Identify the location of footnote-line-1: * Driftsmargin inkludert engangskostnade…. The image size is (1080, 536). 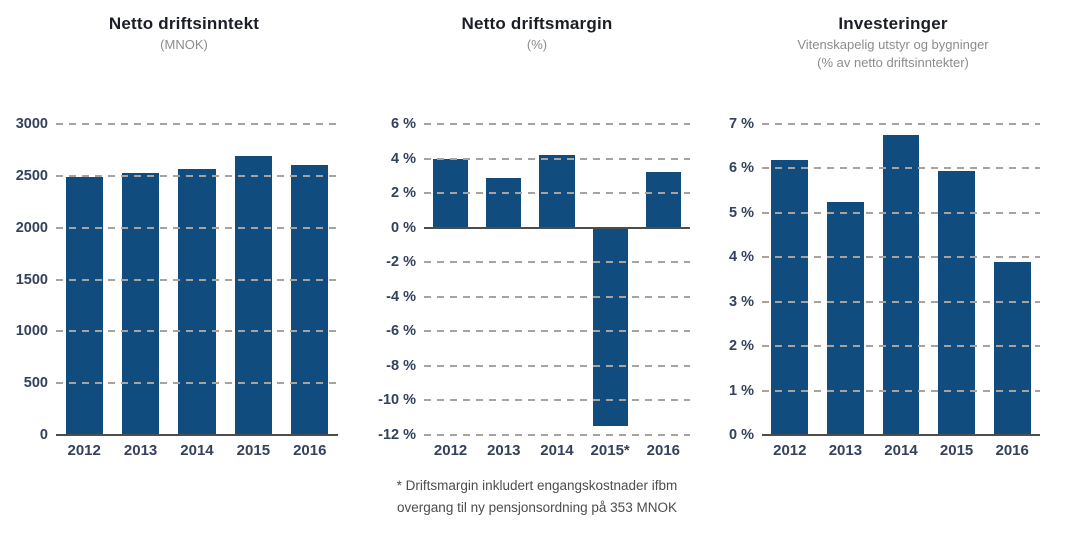
(537, 485).